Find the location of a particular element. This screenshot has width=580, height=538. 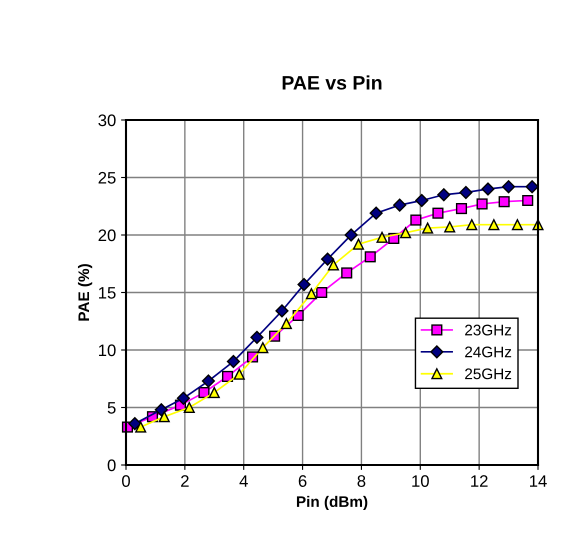

x-tick-label: 2 is located at coordinates (185, 481).